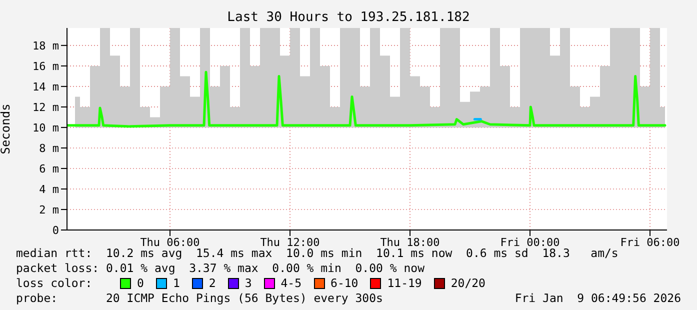 This screenshot has height=310, width=697. Describe the element at coordinates (46, 87) in the screenshot. I see `y-tick-label: 14 m` at that location.